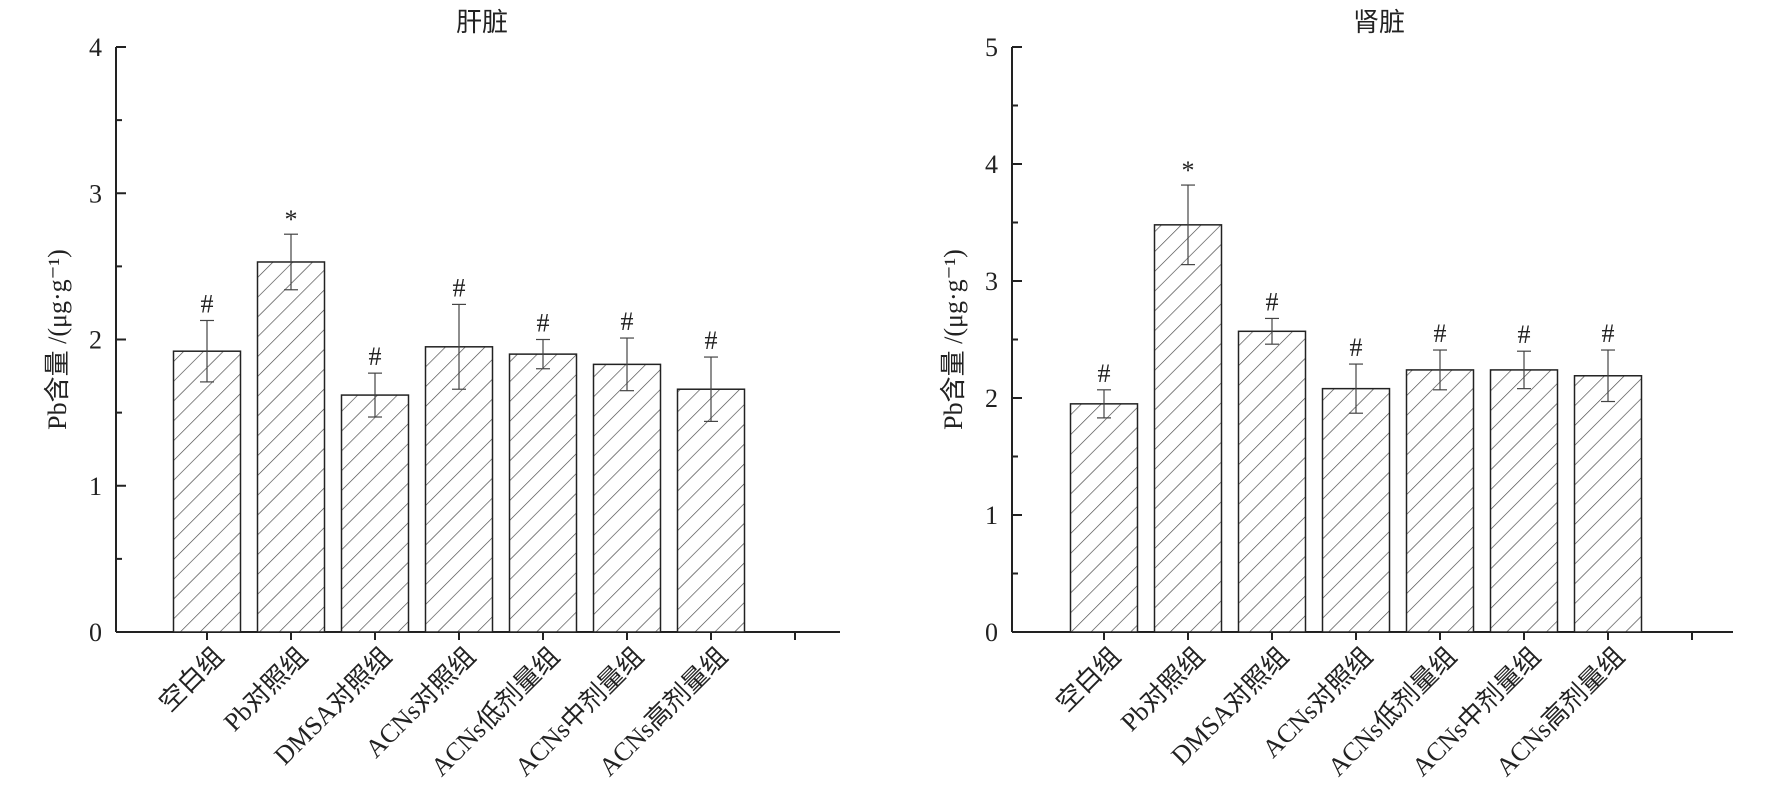 The height and width of the screenshot is (809, 1772). Describe the element at coordinates (991, 47) in the screenshot. I see `y-tick-label: 5` at that location.